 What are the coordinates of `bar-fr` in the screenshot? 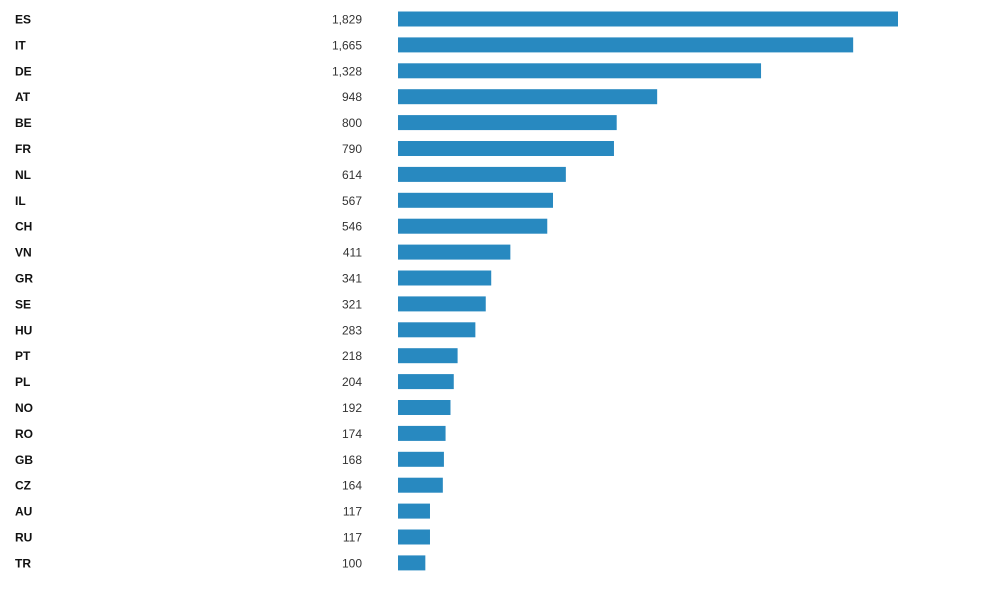 It's located at (506, 148).